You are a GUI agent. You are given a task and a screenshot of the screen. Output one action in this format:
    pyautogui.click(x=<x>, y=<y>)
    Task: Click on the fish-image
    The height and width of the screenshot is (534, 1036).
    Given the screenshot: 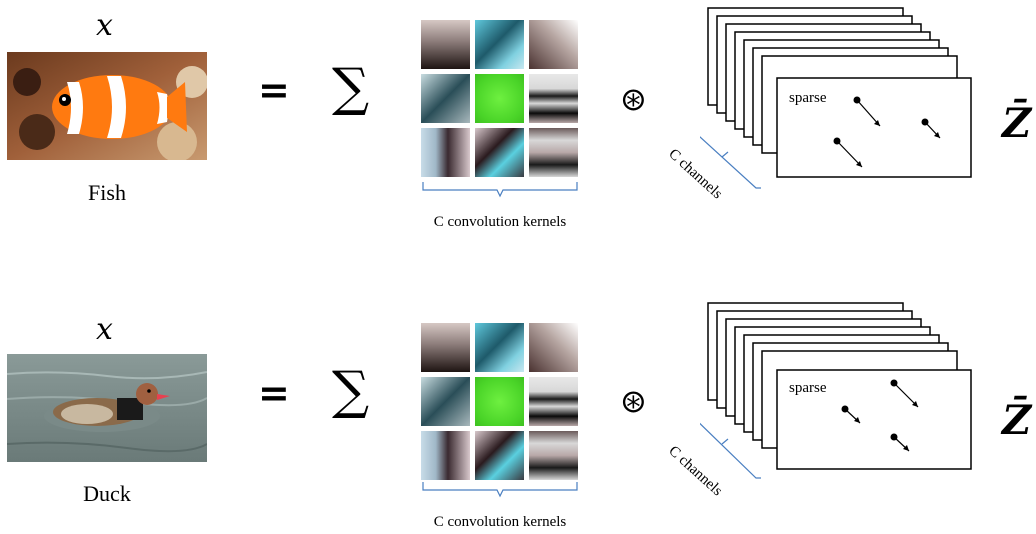 What is the action you would take?
    pyautogui.click(x=107, y=106)
    